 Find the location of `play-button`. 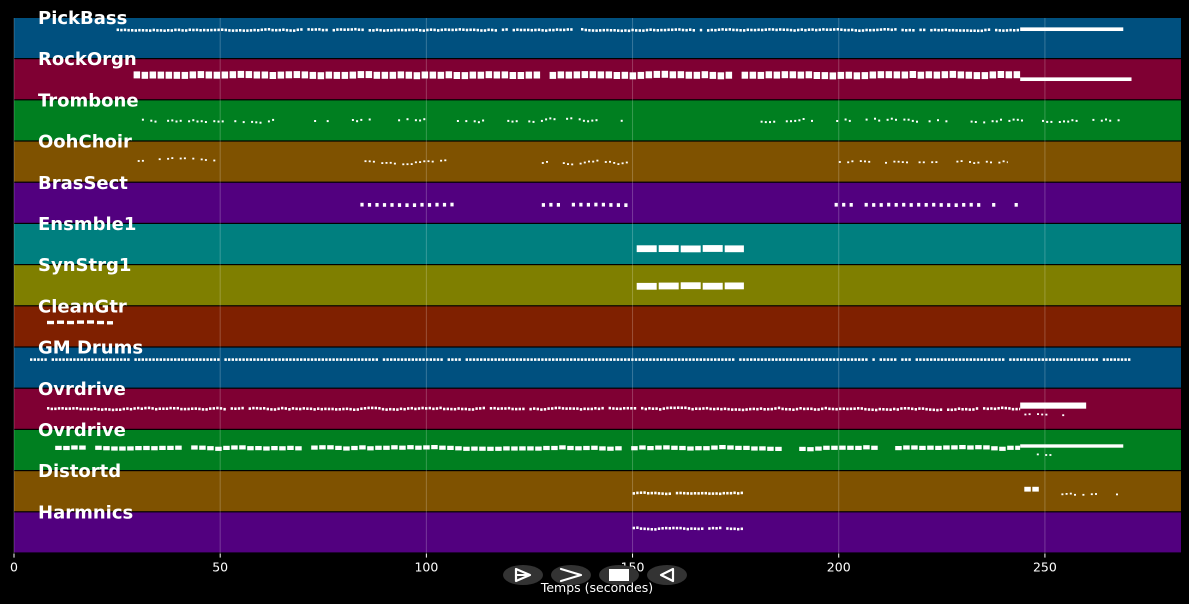

play-button is located at coordinates (571, 575).